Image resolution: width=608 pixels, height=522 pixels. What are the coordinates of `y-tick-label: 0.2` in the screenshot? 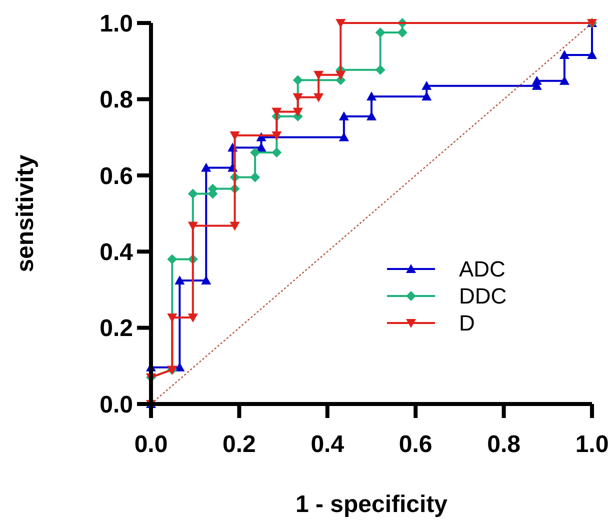 It's located at (116, 328).